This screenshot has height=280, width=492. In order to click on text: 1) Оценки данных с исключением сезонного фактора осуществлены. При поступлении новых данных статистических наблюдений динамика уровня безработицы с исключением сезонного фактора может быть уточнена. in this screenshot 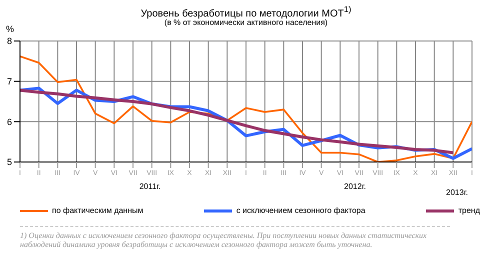, I will do `click(235, 237)`.